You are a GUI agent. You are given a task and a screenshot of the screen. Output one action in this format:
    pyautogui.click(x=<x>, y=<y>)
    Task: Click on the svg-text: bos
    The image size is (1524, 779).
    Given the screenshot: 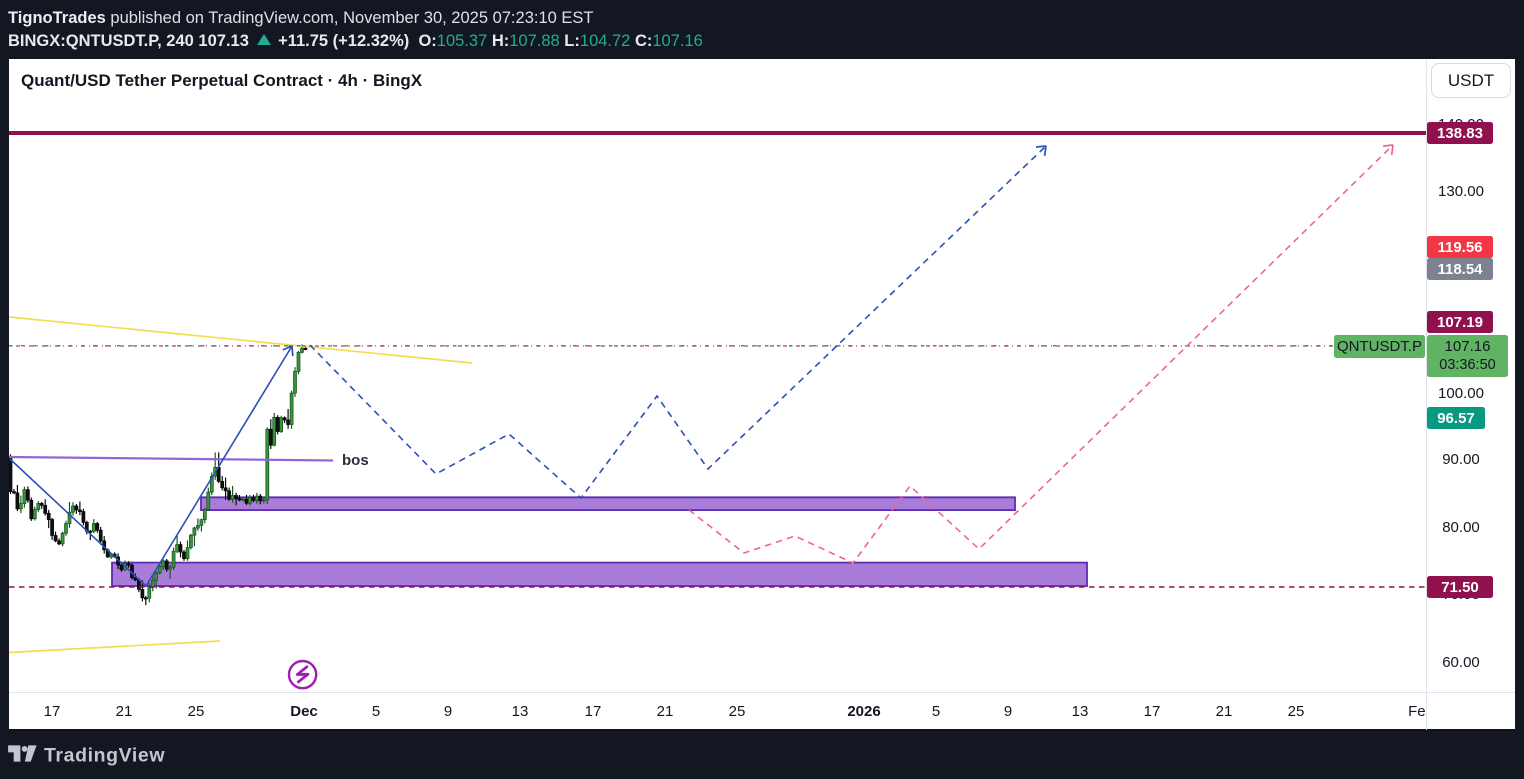 What is the action you would take?
    pyautogui.click(x=355, y=460)
    